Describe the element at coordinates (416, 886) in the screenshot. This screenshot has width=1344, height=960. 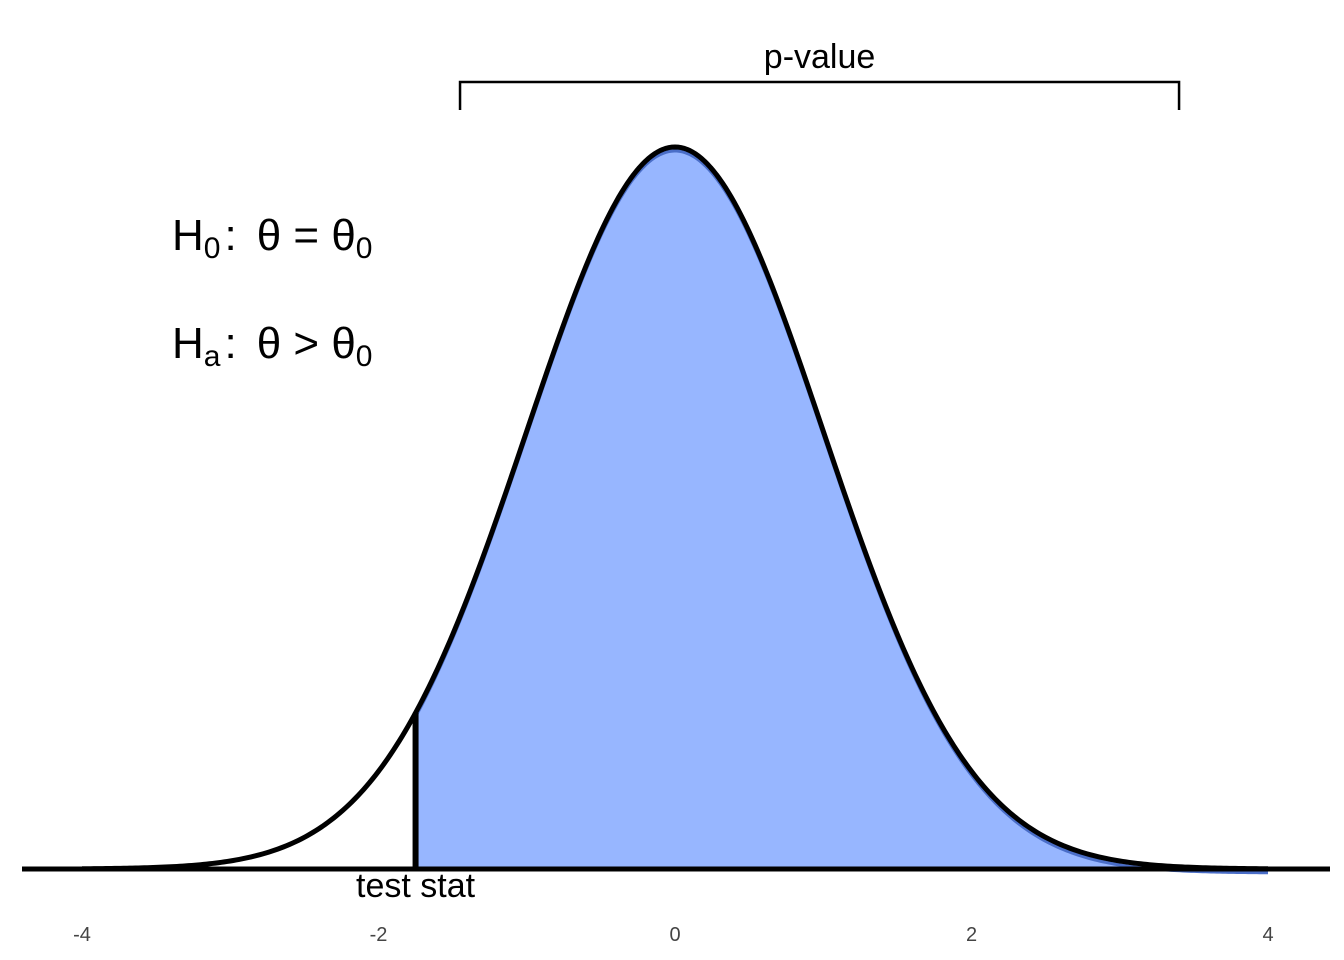
I see `test-stat-label: test stat` at that location.